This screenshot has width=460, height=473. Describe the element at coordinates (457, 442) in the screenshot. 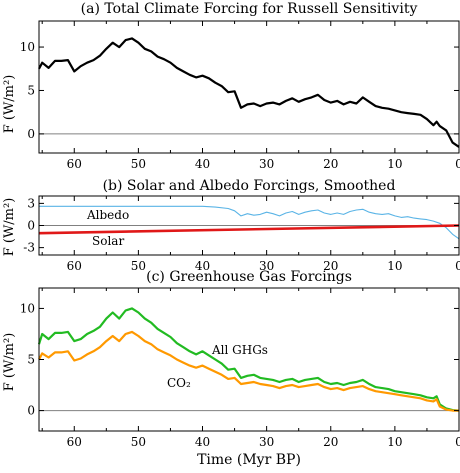

I see `panel-c-x-tick-label: 0` at that location.